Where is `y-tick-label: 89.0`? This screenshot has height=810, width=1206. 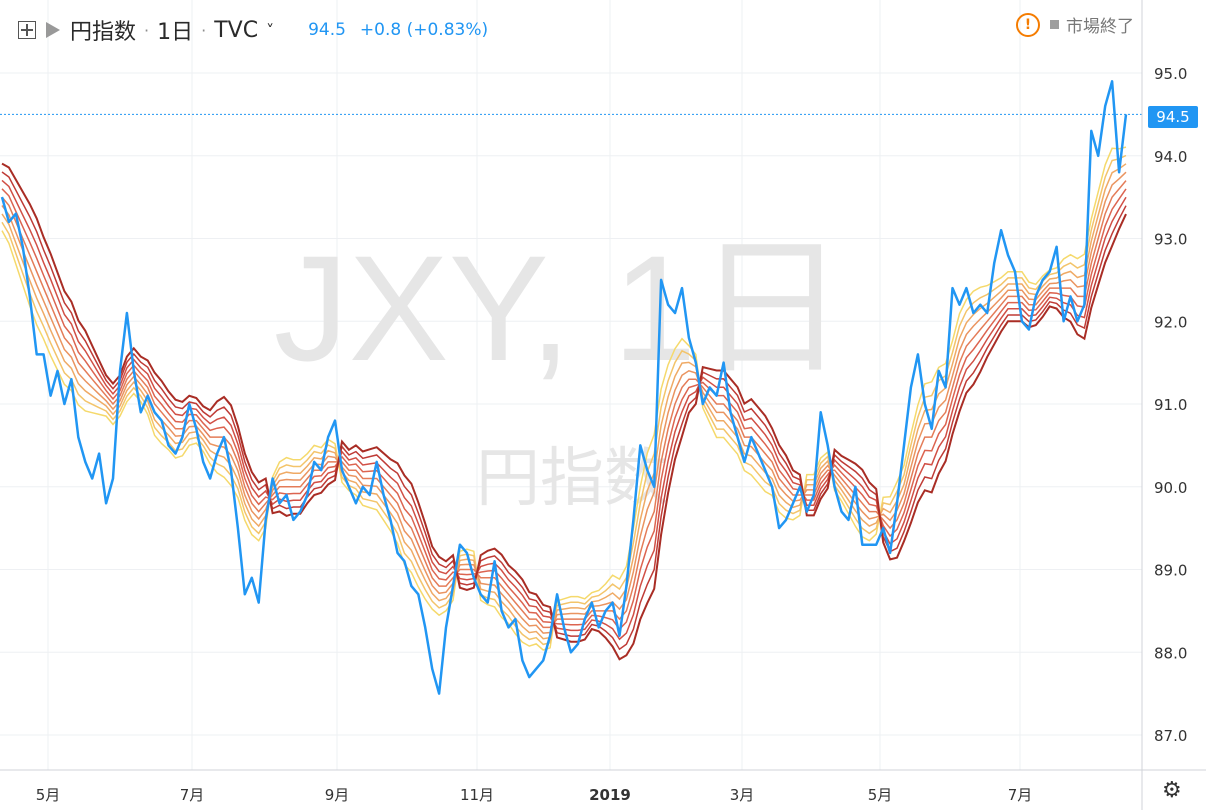
y-tick-label: 89.0 is located at coordinates (1170, 571).